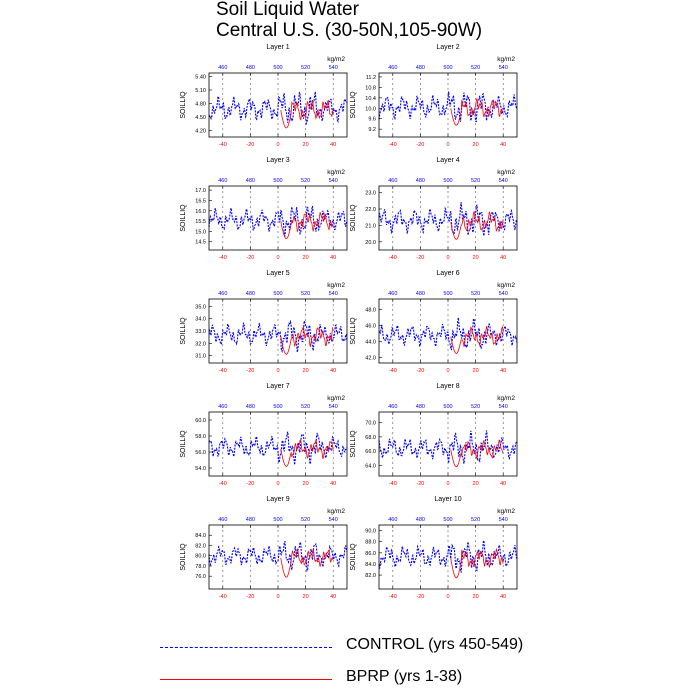 The width and height of the screenshot is (700, 700). I want to click on y-tick-label: 68.0, so click(370, 438).